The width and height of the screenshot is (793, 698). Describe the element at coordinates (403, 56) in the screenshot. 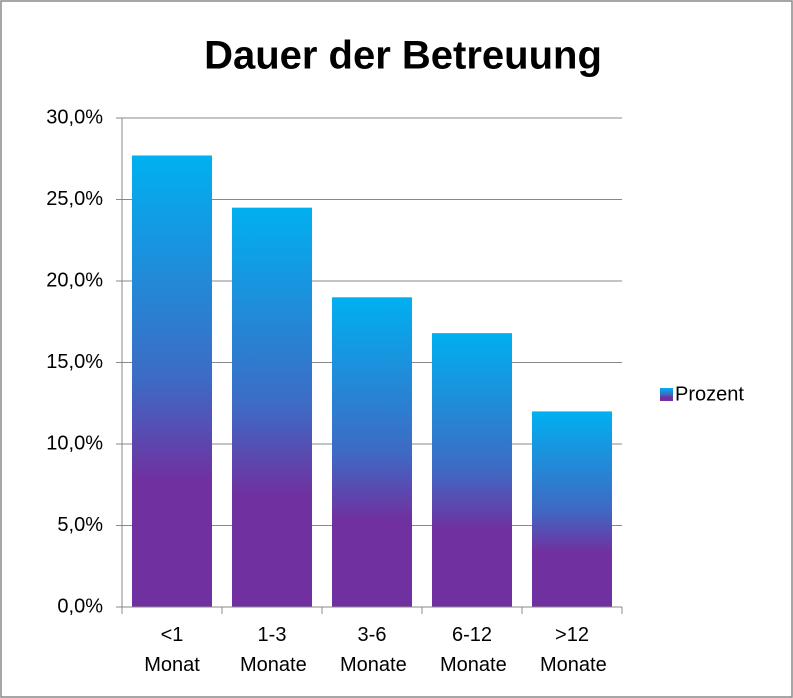

I see `chart-title: Dauer der Betreuung` at that location.